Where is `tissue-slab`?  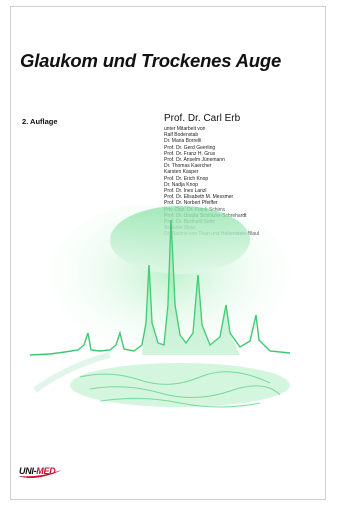
tissue-slab is located at coordinates (180, 385).